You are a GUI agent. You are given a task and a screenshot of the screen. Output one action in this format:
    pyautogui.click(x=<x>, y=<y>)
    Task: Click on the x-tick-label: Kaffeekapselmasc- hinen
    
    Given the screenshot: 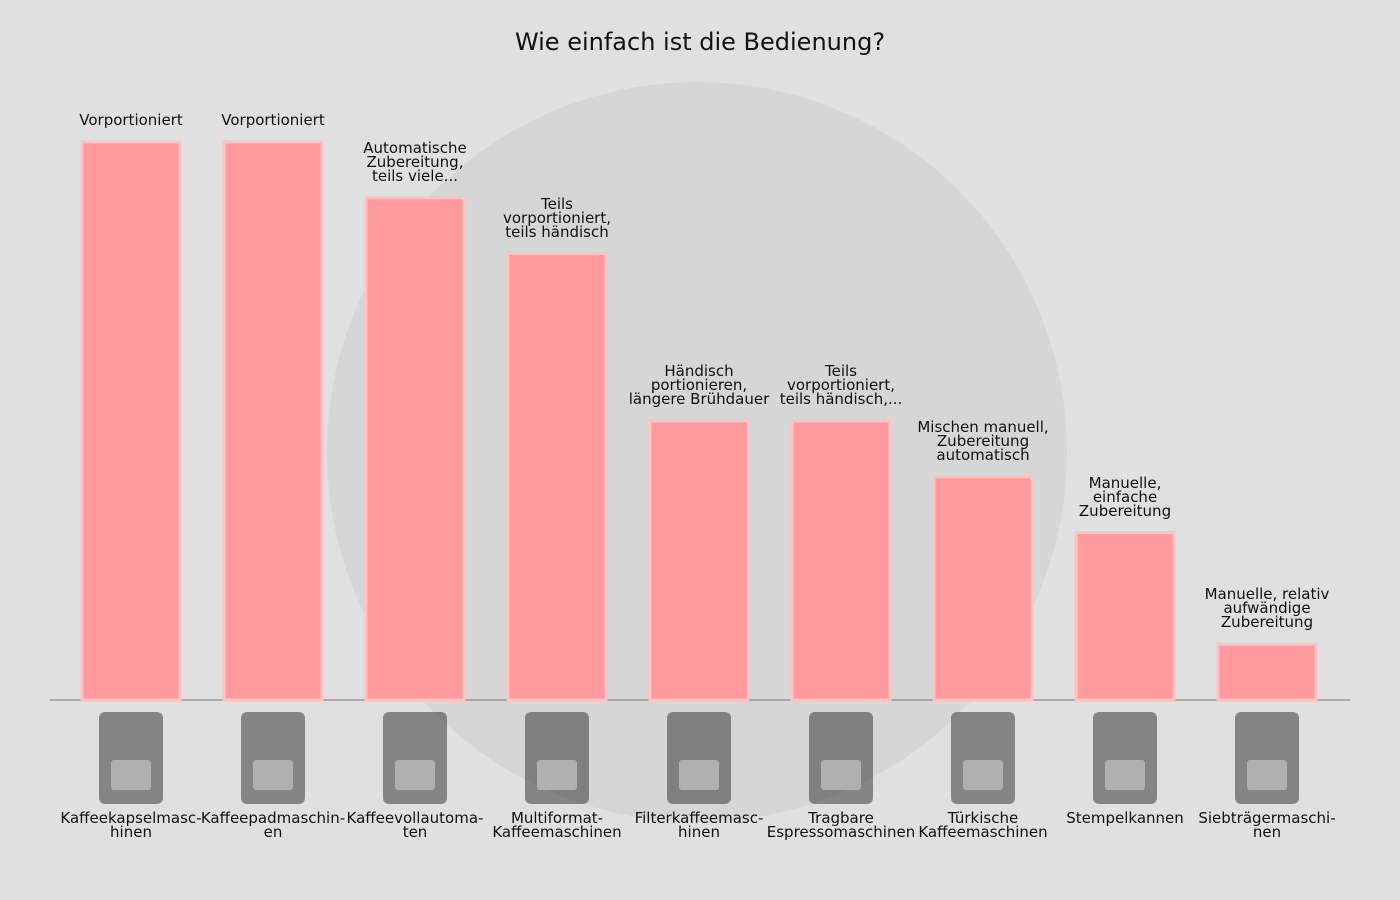 What is the action you would take?
    pyautogui.click(x=131, y=825)
    